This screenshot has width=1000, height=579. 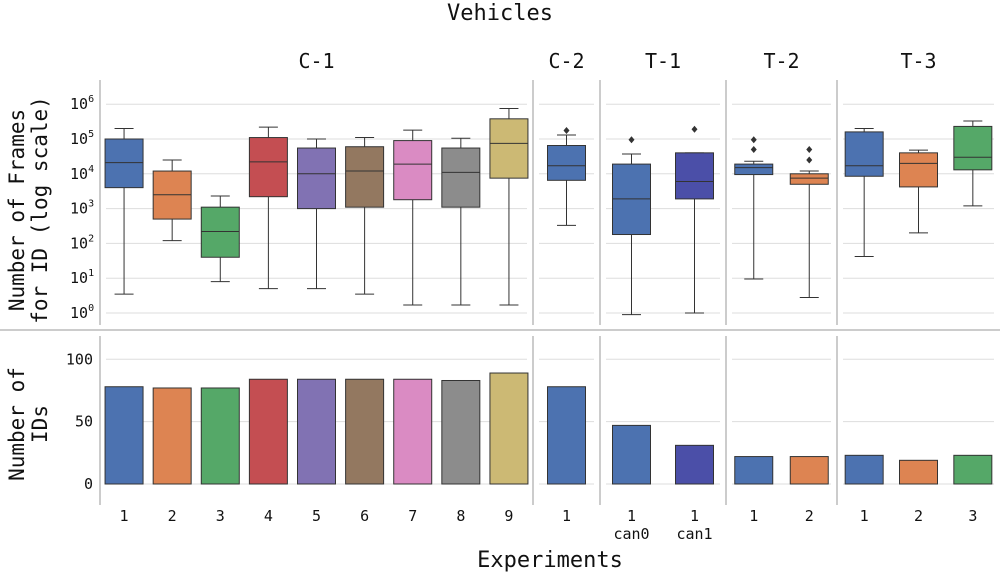 What do you see at coordinates (268, 516) in the screenshot?
I see `x-tick-label-C-1-3: 4` at bounding box center [268, 516].